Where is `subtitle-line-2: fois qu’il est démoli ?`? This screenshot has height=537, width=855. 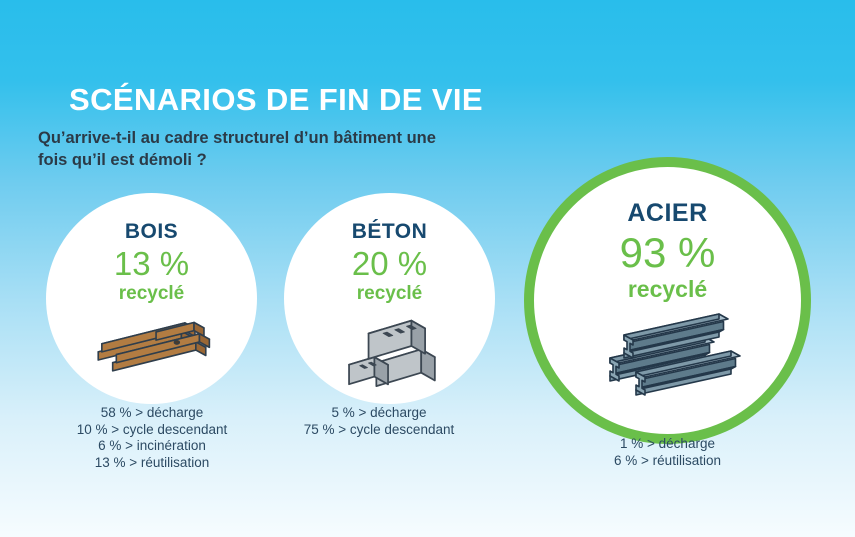 subtitle-line-2: fois qu’il est démoli ? is located at coordinates (122, 160).